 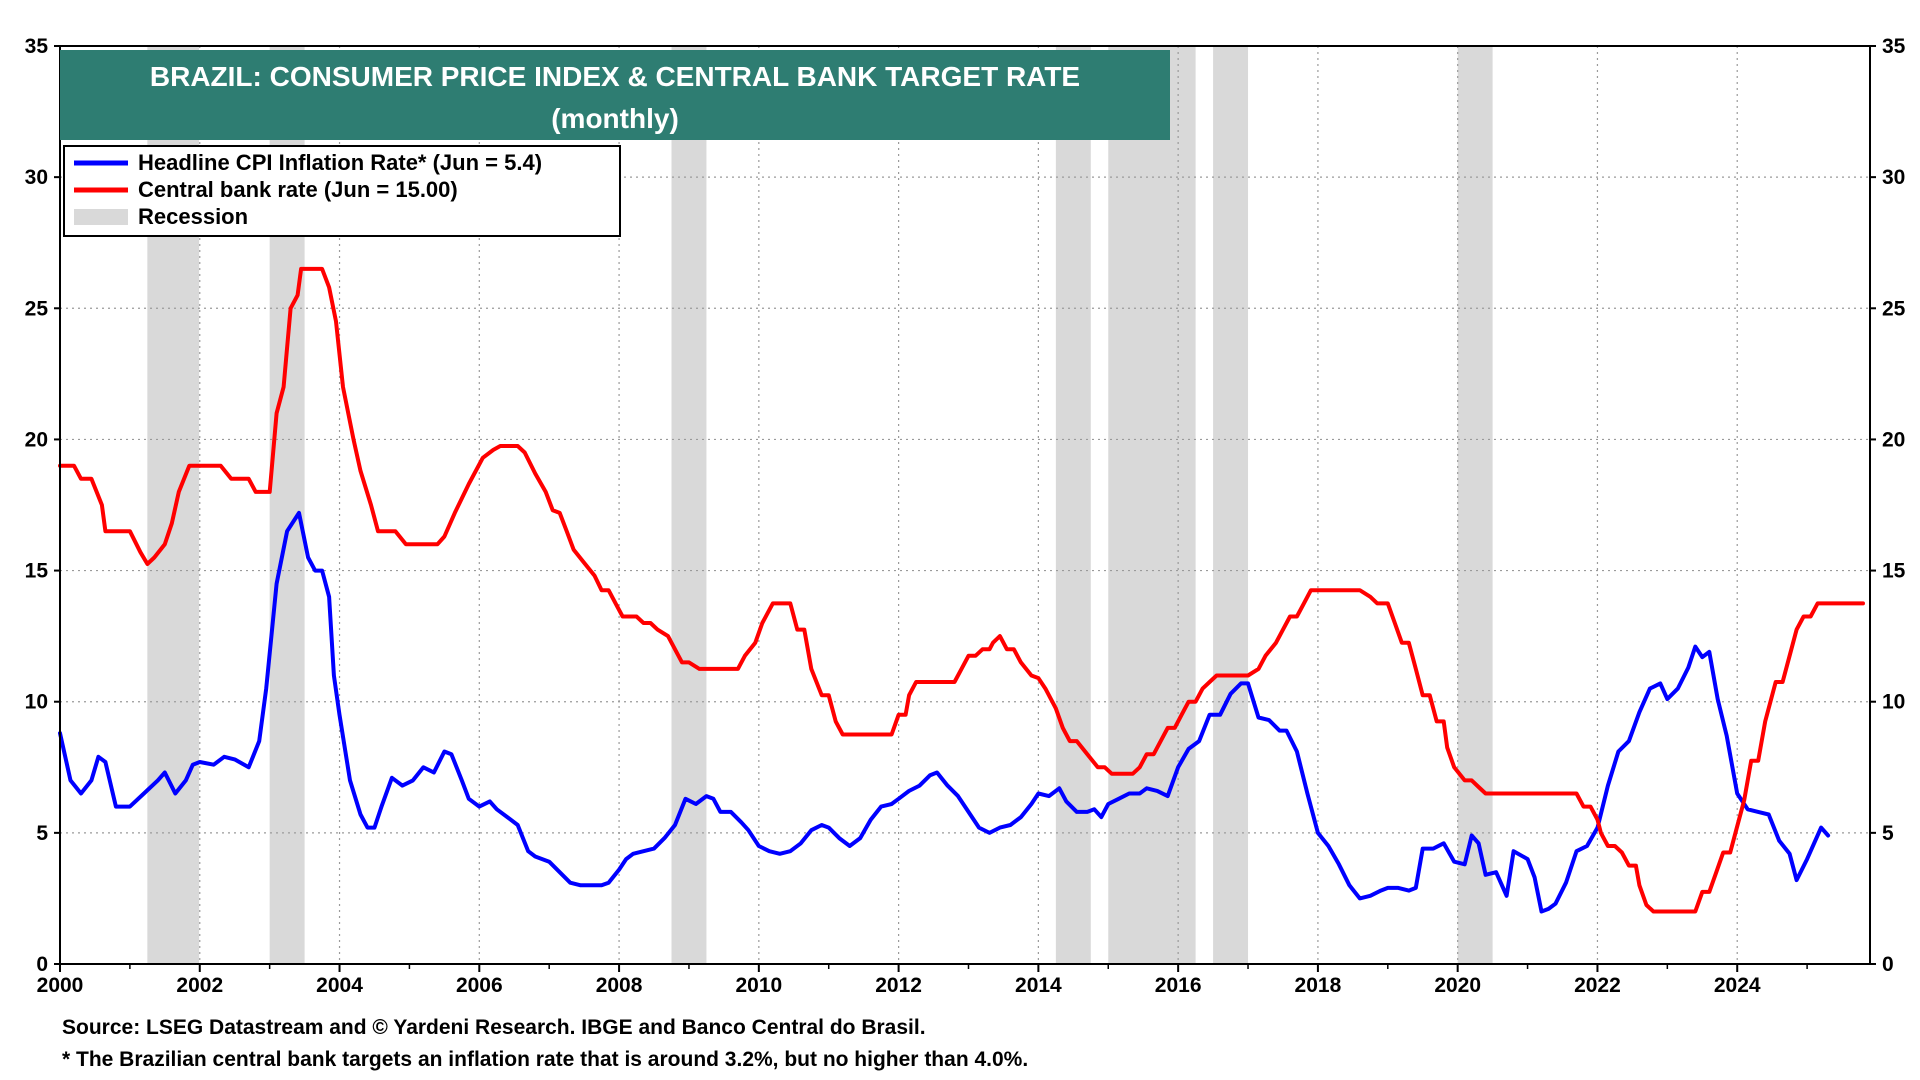 What do you see at coordinates (1894, 571) in the screenshot?
I see `y-tick-label-right: 15` at bounding box center [1894, 571].